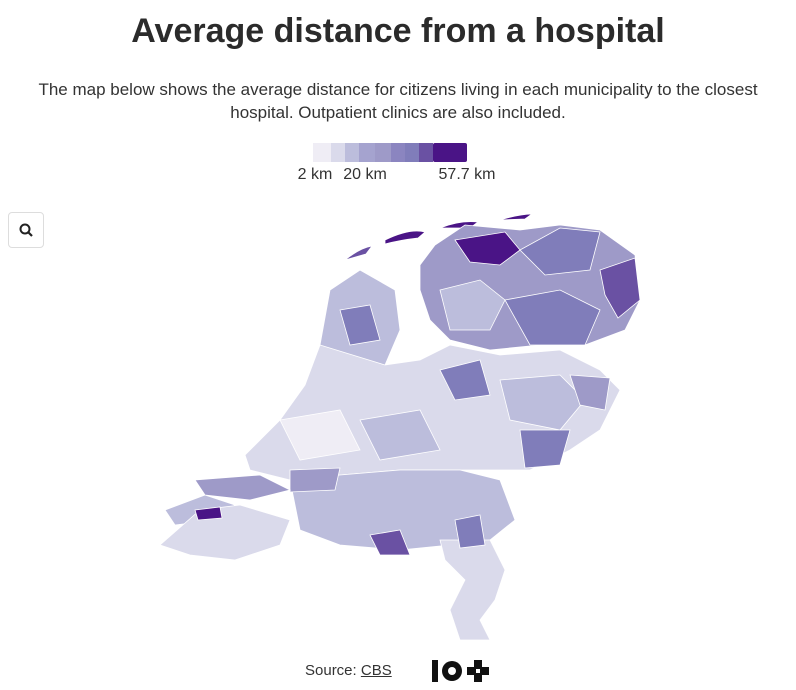  I want to click on legend: 2 km 20 km 57.7 km, so click(397, 163).